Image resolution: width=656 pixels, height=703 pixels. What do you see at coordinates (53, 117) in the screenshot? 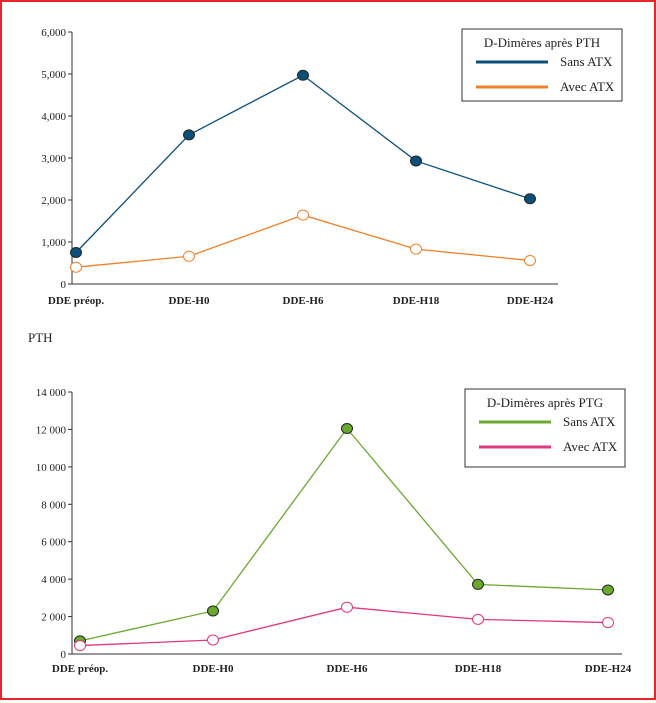
I see `y-tick-label: 4,000` at bounding box center [53, 117].